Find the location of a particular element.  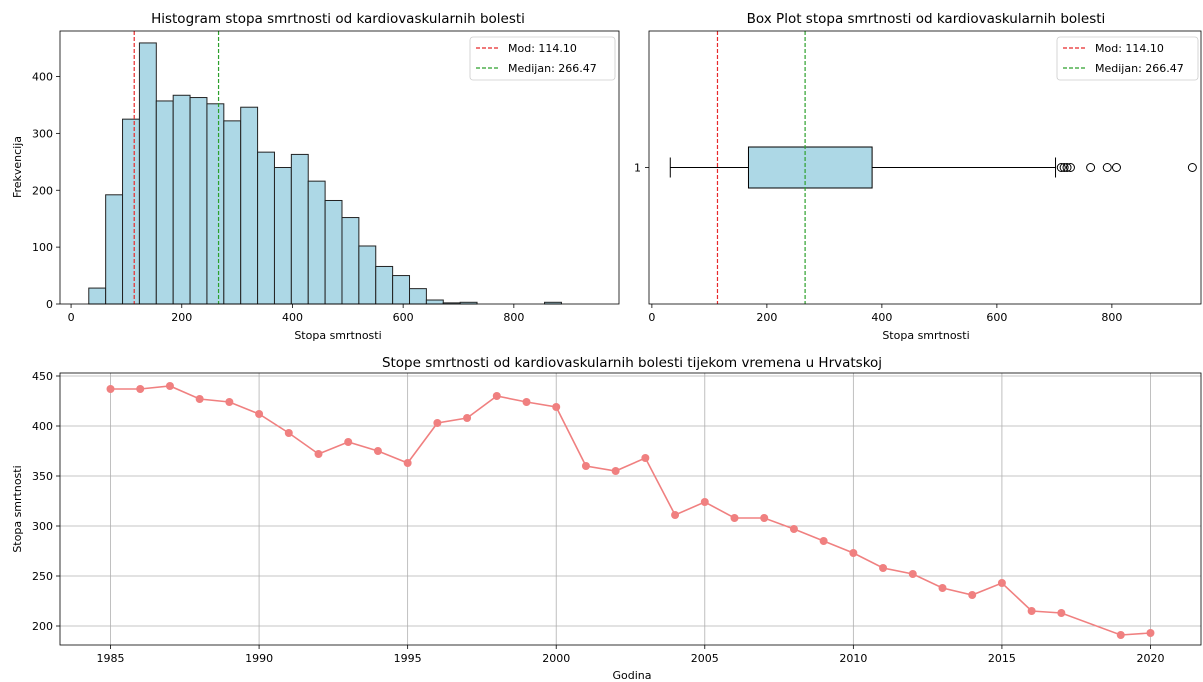

line-x-tick-label: 2000 is located at coordinates (556, 658).